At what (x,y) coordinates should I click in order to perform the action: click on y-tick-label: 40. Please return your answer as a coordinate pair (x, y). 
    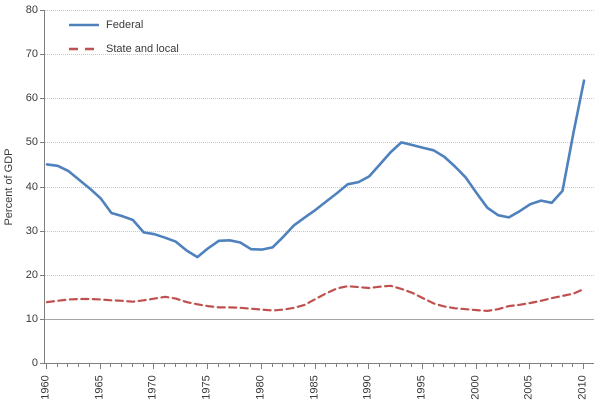
    Looking at the image, I should click on (31, 186).